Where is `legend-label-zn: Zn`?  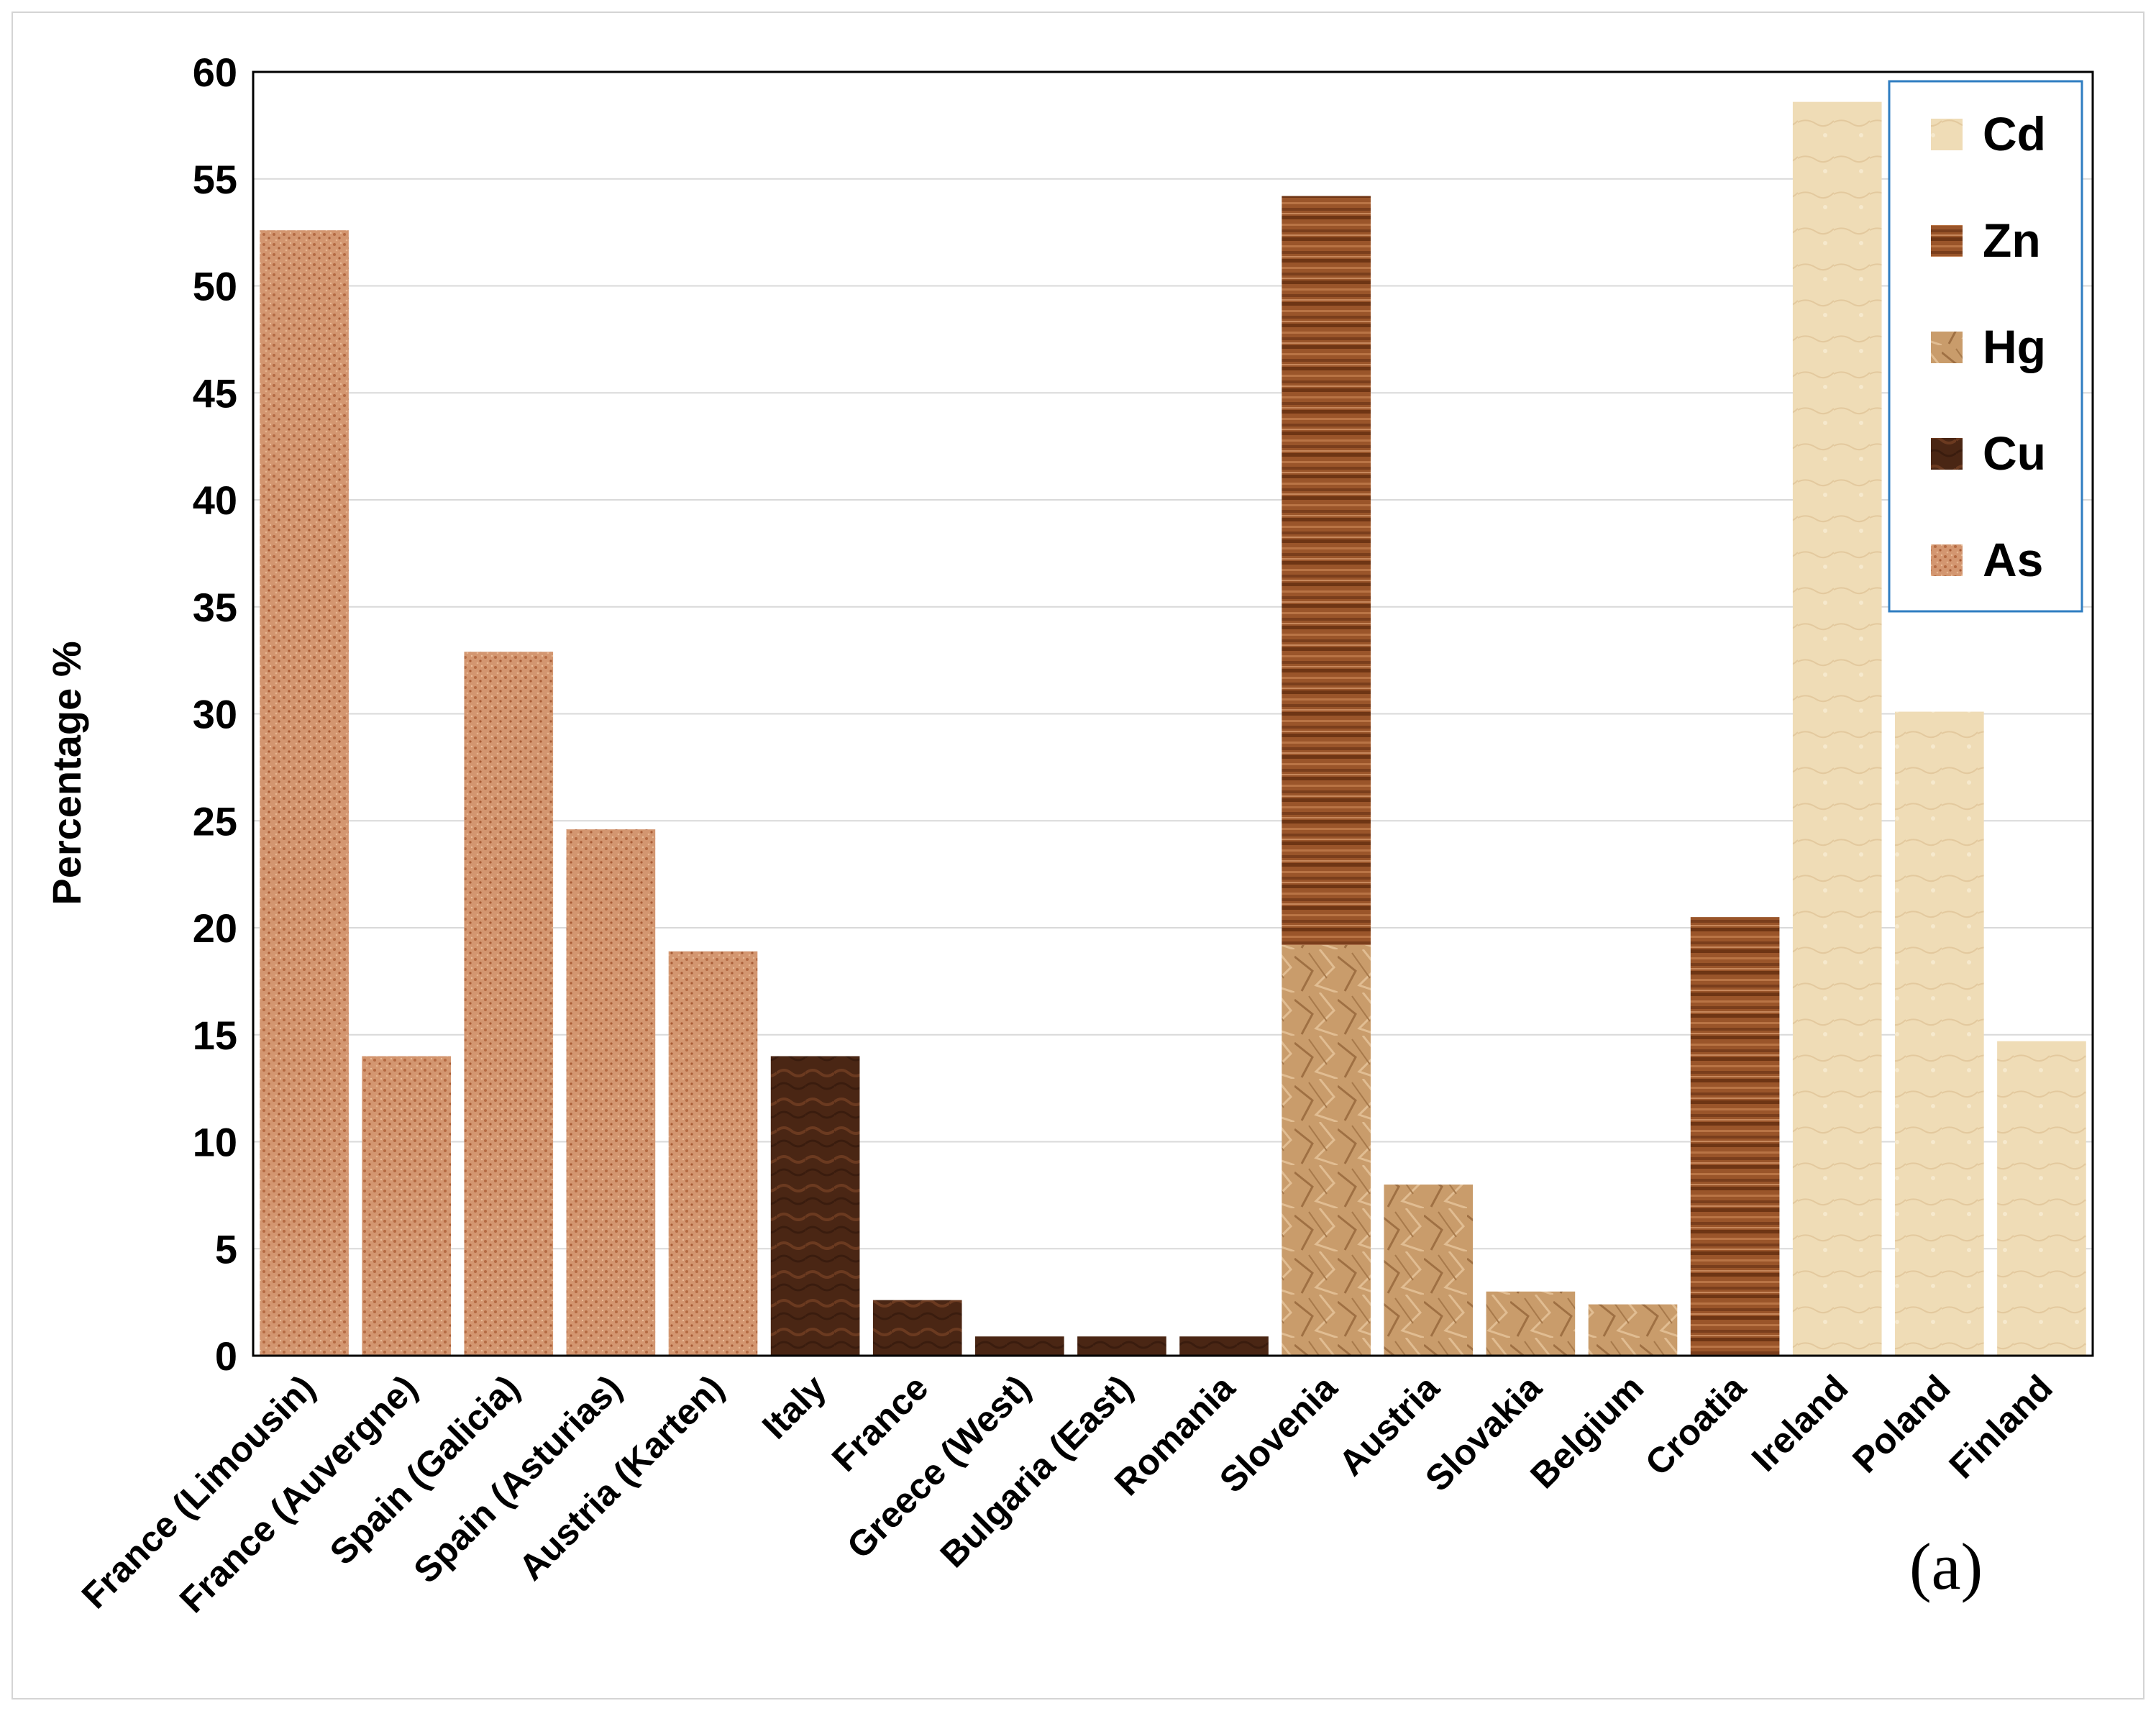 legend-label-zn: Zn is located at coordinates (2012, 241).